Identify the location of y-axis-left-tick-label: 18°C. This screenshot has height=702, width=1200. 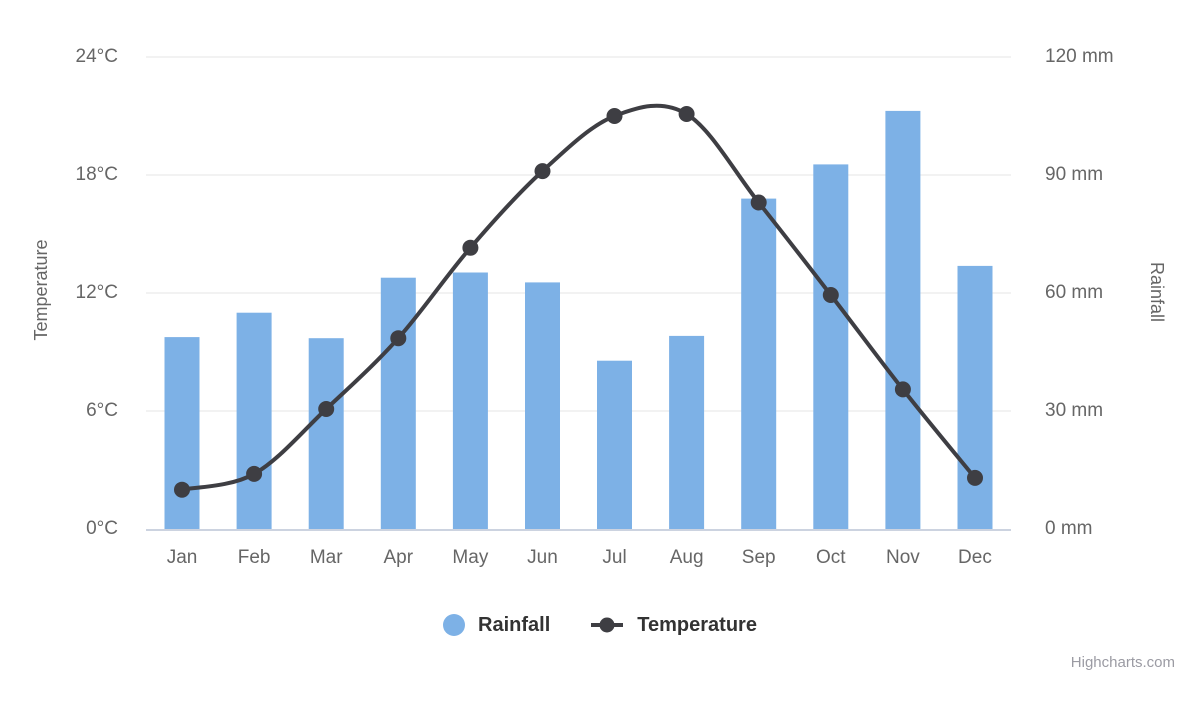
(96, 174).